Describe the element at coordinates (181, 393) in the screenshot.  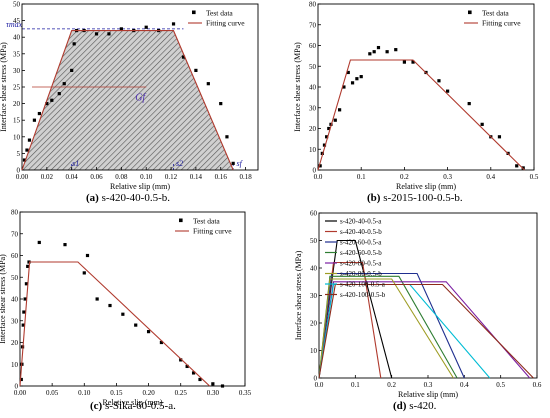
I see `x-tick-label: 0.25` at that location.